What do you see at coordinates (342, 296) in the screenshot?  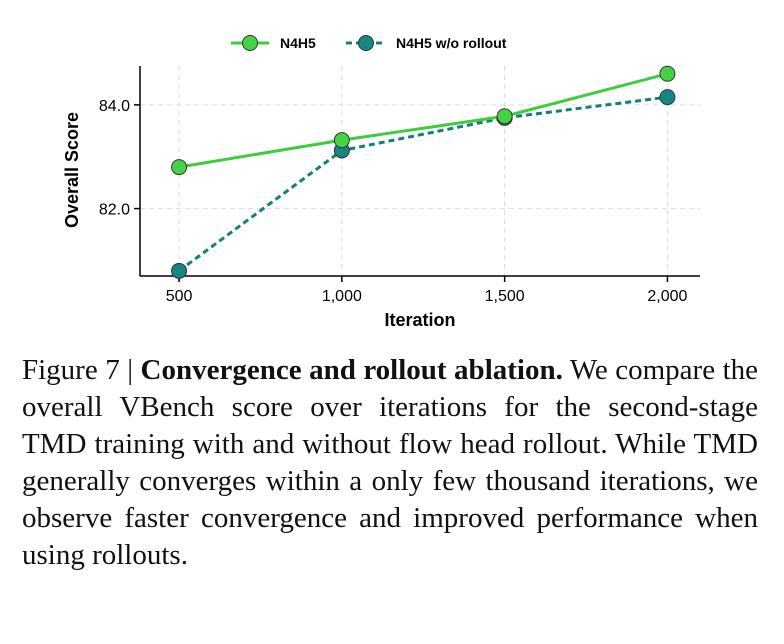 I see `x-tick-label: 1,000` at bounding box center [342, 296].